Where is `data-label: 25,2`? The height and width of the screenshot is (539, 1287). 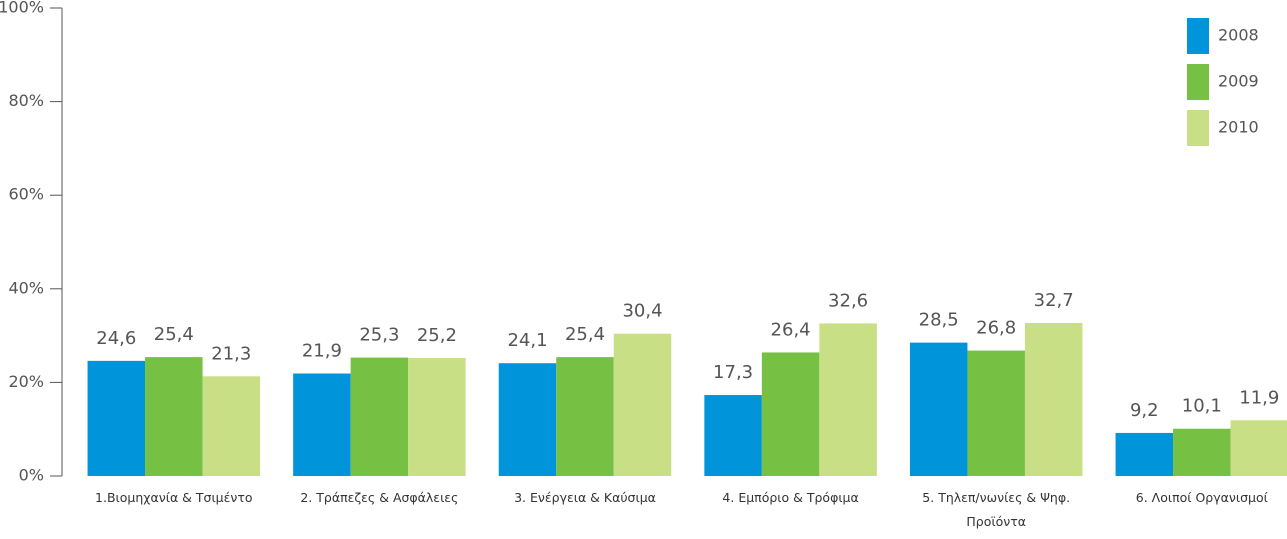 data-label: 25,2 is located at coordinates (437, 335).